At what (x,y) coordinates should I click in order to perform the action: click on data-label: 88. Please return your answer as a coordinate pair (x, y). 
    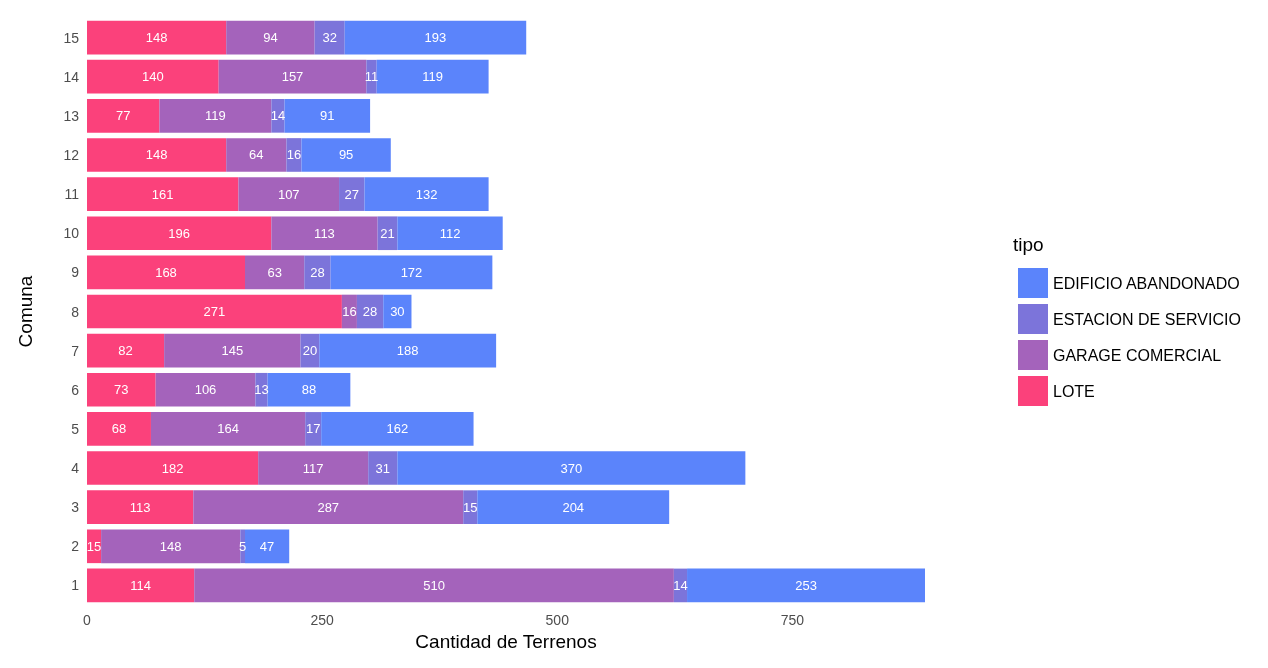
    Looking at the image, I should click on (309, 390).